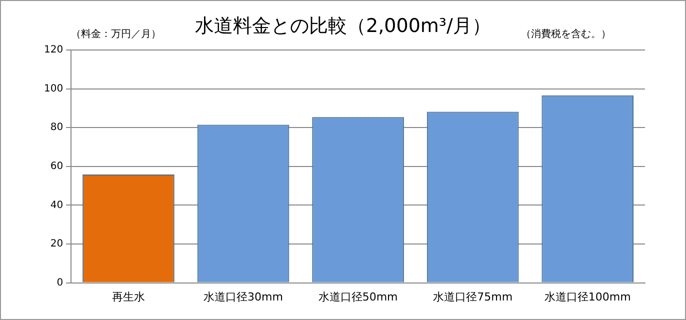 The height and width of the screenshot is (320, 686). What do you see at coordinates (243, 297) in the screenshot?
I see `x-tick-label: 水道口径30mm` at bounding box center [243, 297].